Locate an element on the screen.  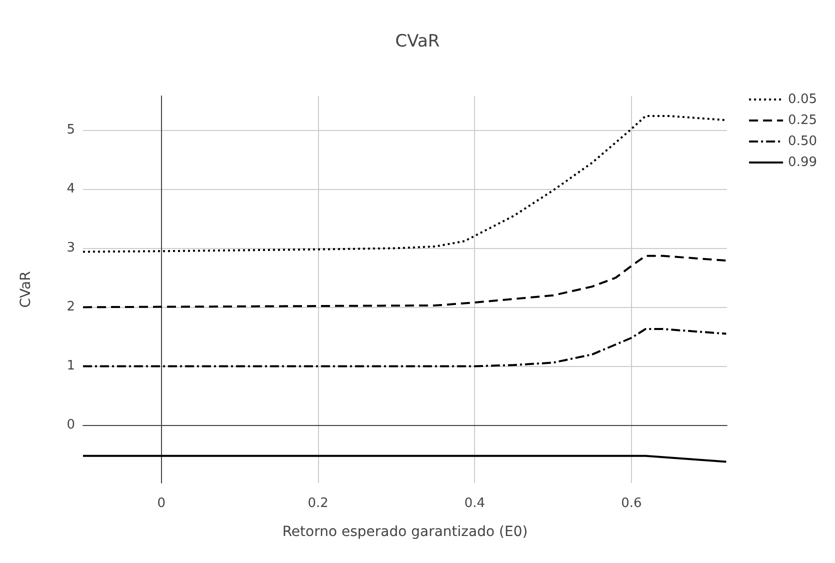
y-tick-label: 2 is located at coordinates (70, 307).